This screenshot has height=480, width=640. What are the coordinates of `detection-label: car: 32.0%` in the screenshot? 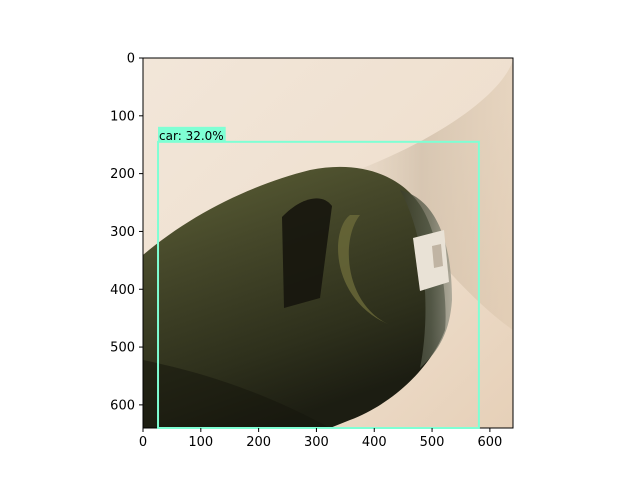 It's located at (191, 136).